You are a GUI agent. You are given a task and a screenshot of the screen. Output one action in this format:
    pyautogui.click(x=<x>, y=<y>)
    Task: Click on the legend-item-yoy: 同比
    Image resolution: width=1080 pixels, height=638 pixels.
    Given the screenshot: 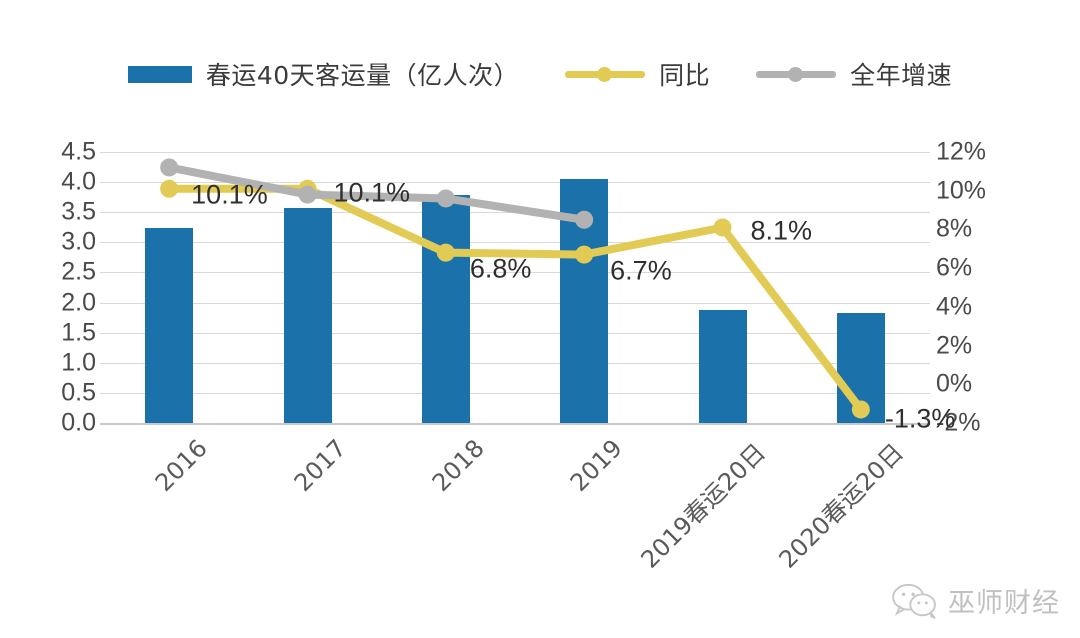 What is the action you would take?
    pyautogui.click(x=637, y=74)
    